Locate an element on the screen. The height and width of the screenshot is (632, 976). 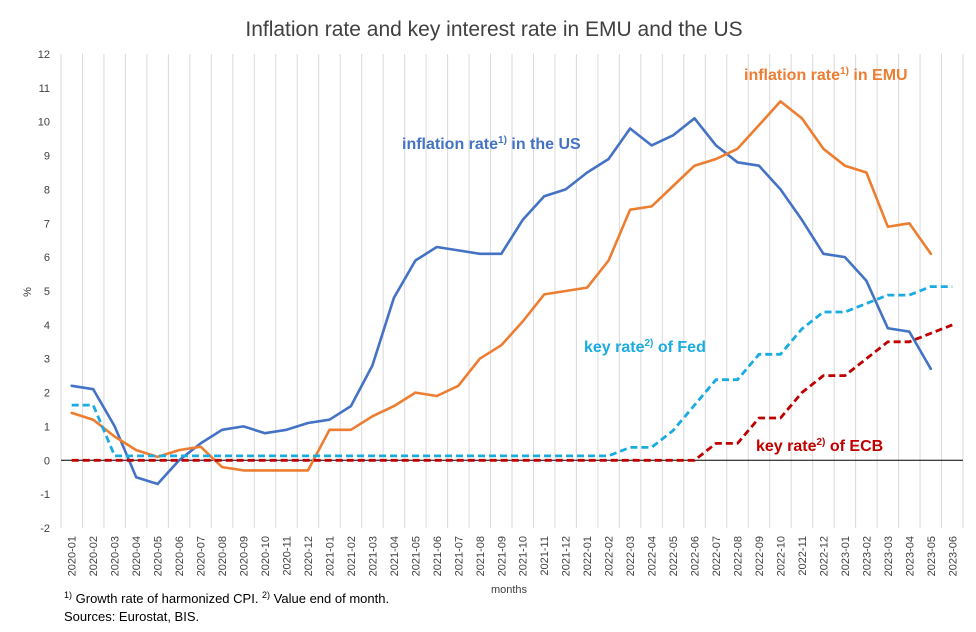
x-tick-label: 2022-11 is located at coordinates (803, 556).